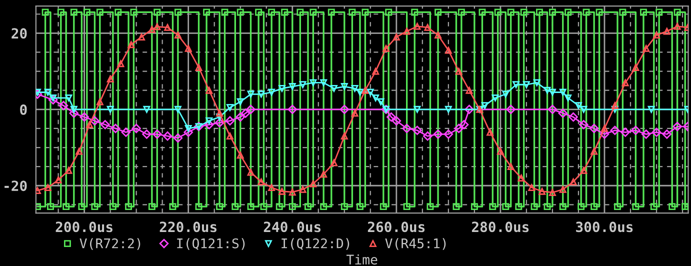 Image resolution: width=691 pixels, height=266 pixels. I want to click on x-axis-title: Time, so click(362, 259).